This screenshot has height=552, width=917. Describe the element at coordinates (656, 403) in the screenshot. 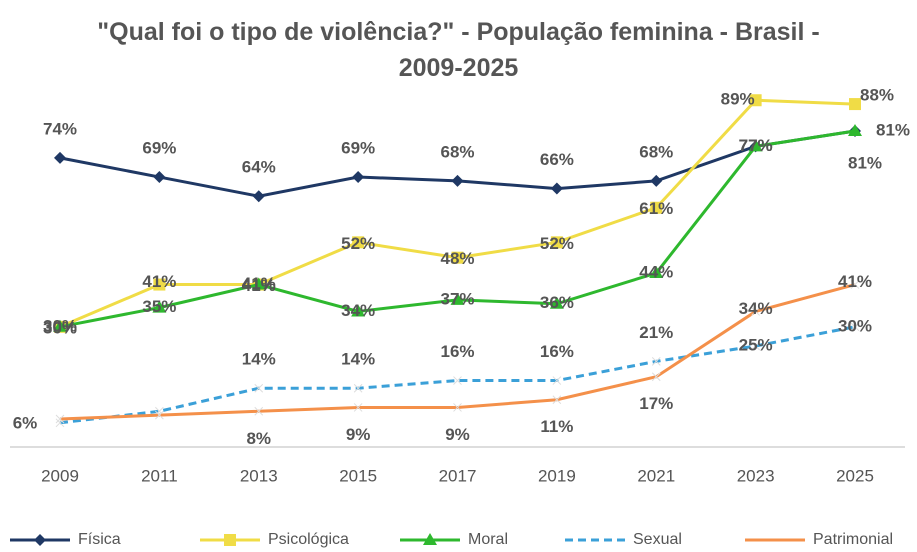

I see `data-label: 17%` at that location.